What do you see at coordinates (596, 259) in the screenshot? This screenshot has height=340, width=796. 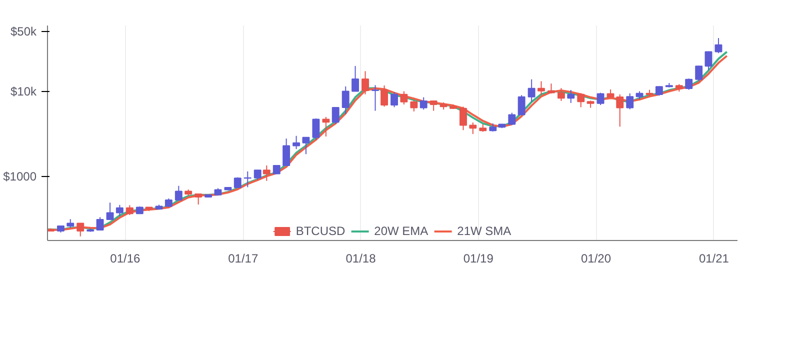 I see `x-tick-label: 01/20` at bounding box center [596, 259].